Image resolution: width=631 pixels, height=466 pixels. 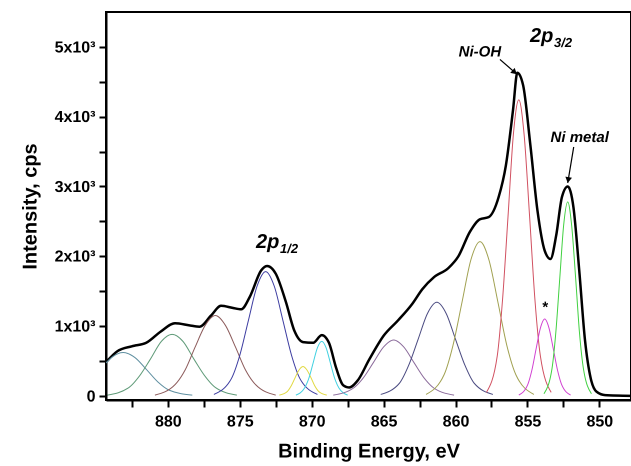 What do you see at coordinates (600, 422) in the screenshot?
I see `x-tick-label: 850` at bounding box center [600, 422].